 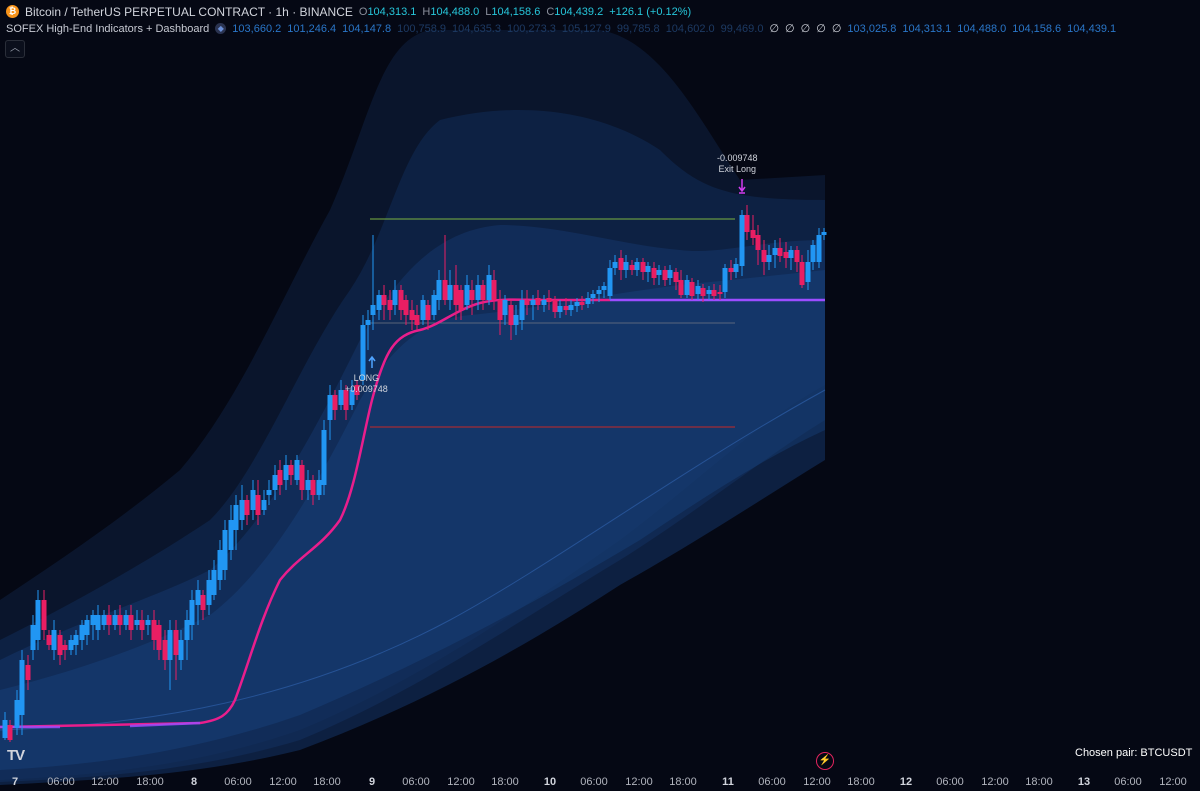 I want to click on chevron-up-icon: ︿, so click(x=15, y=49).